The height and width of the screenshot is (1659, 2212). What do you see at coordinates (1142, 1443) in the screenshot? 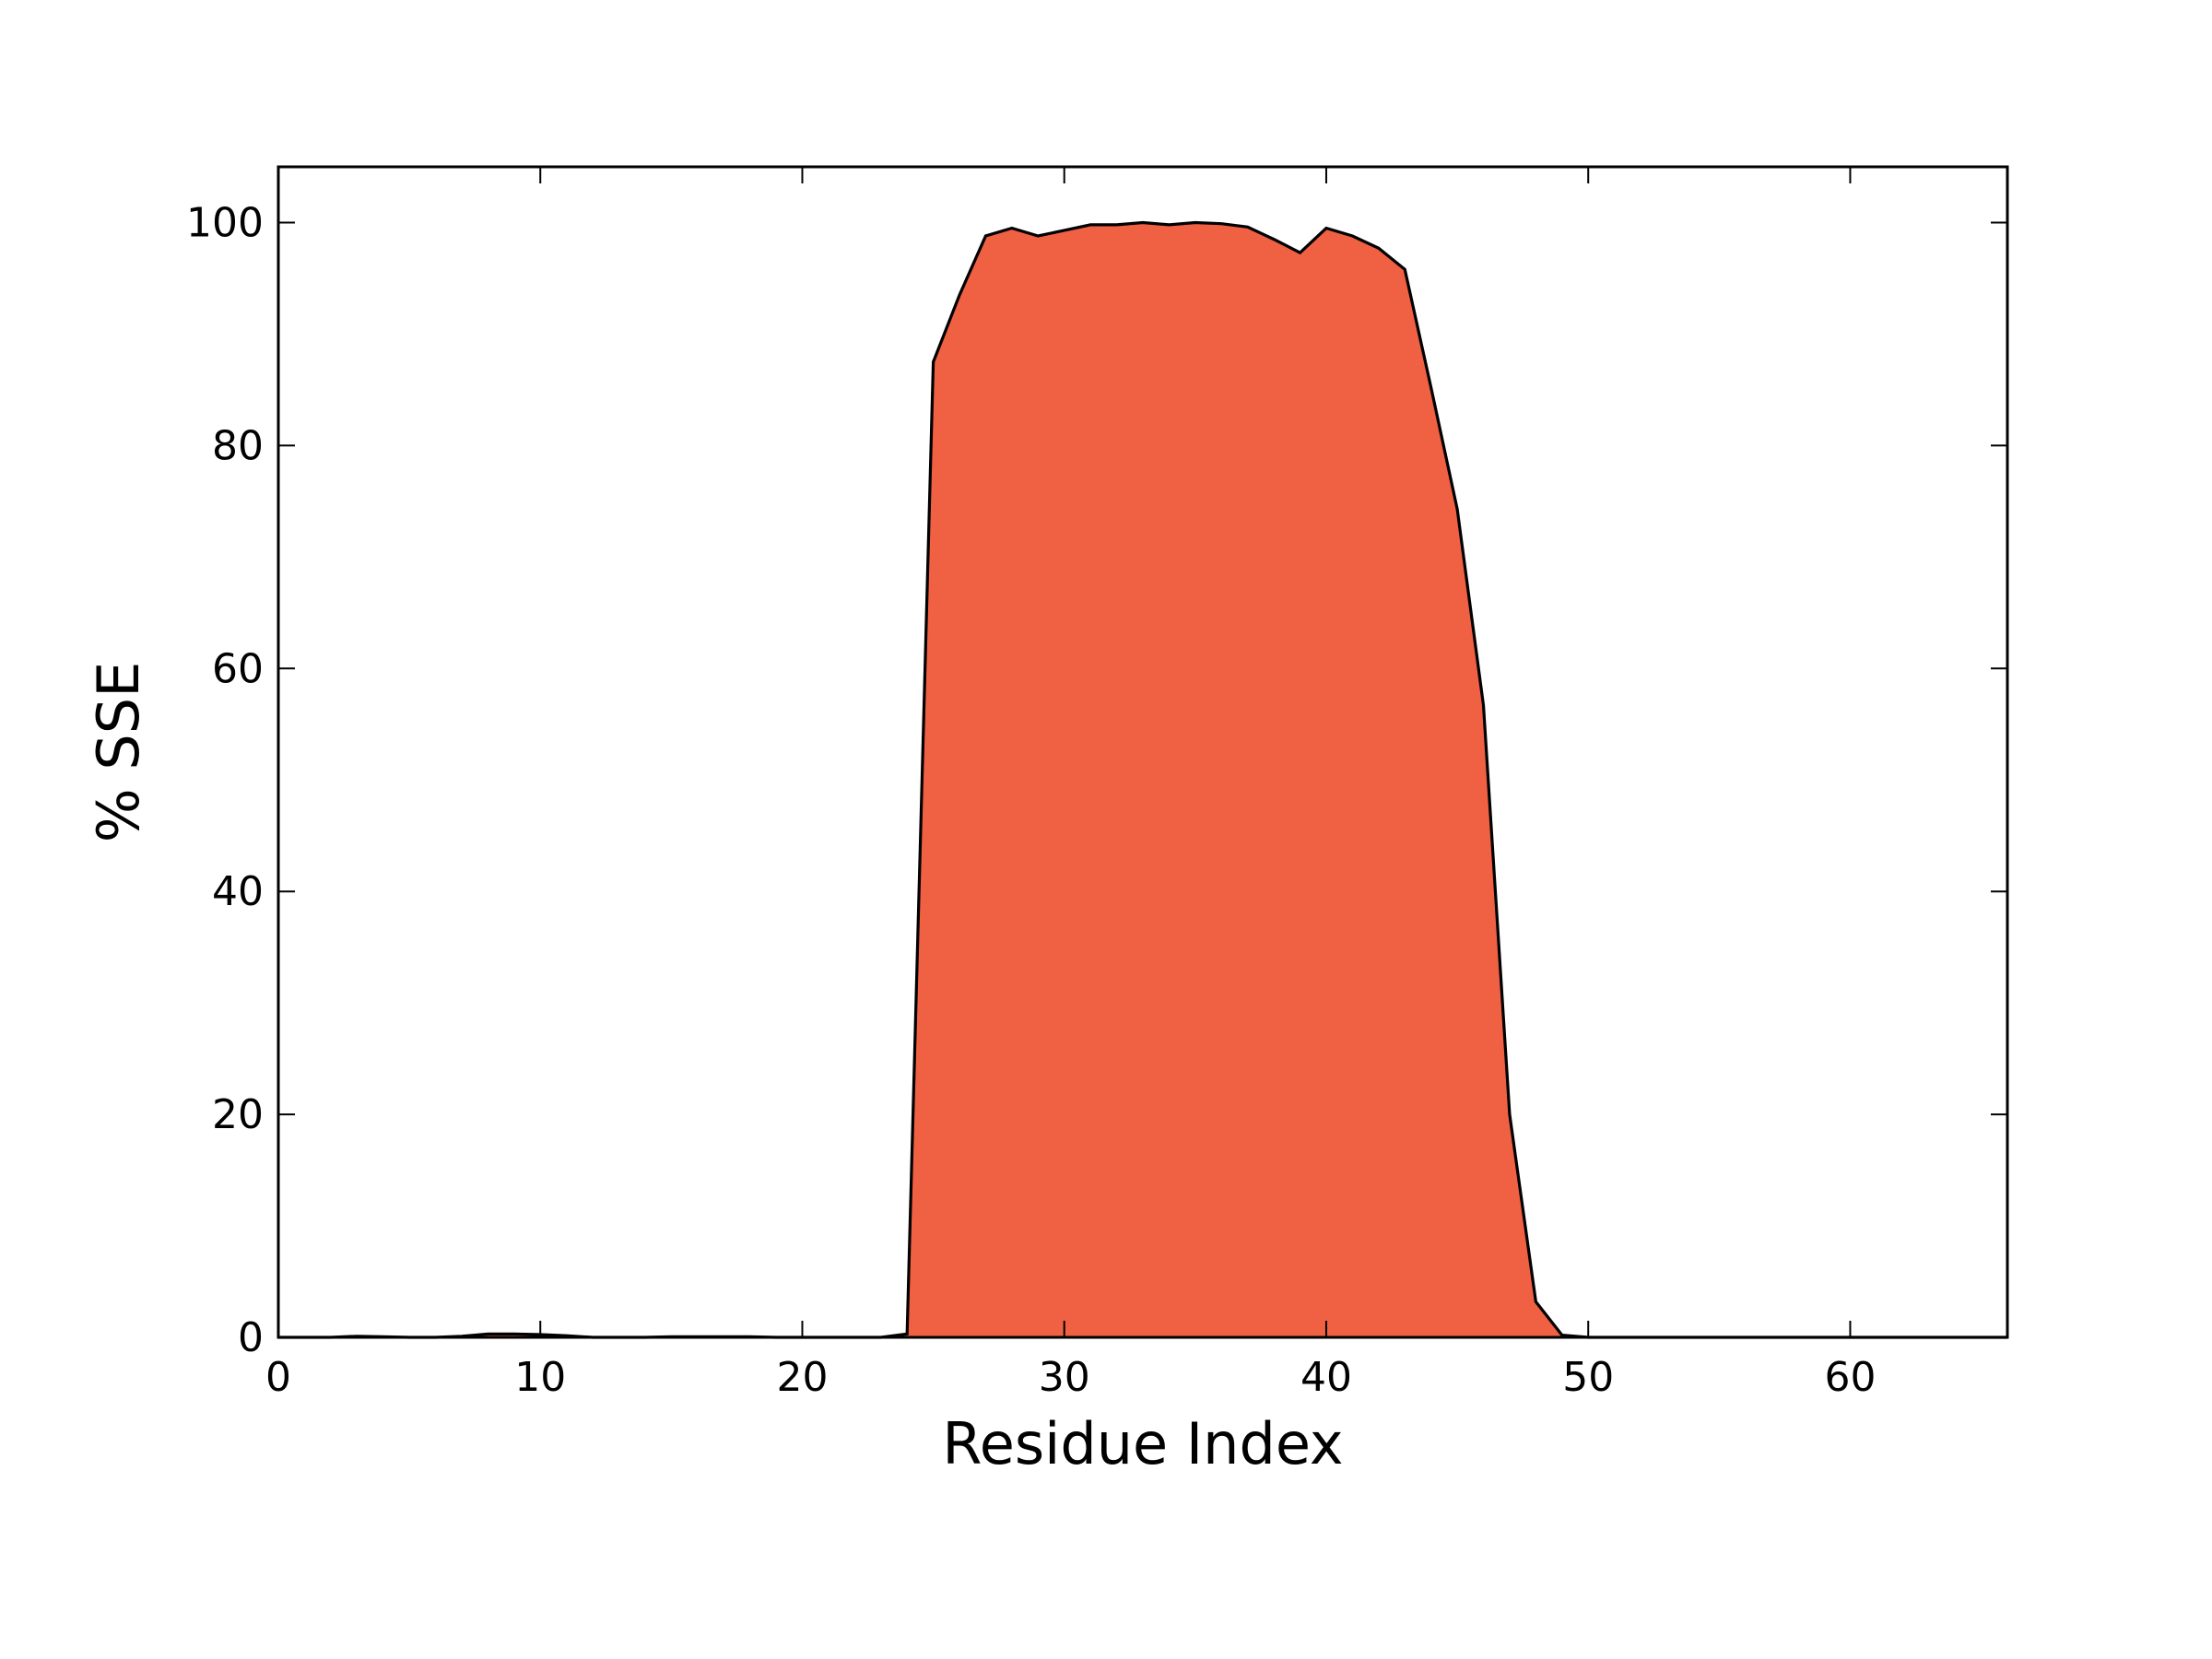
I see `x-axis-label: Residue Index` at bounding box center [1142, 1443].